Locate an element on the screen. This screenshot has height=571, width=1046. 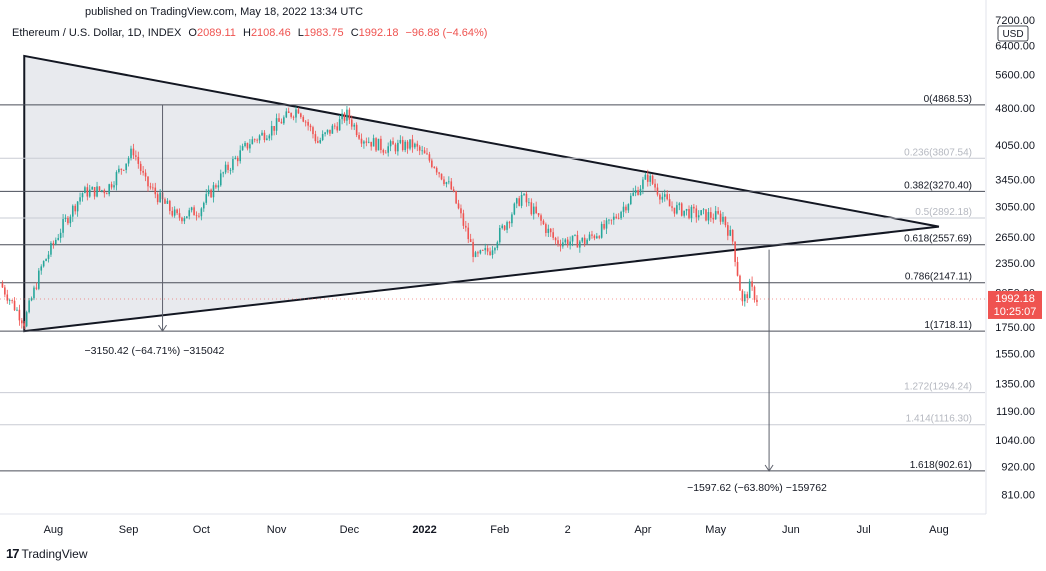
ohlc-high-label: H is located at coordinates (246, 33).